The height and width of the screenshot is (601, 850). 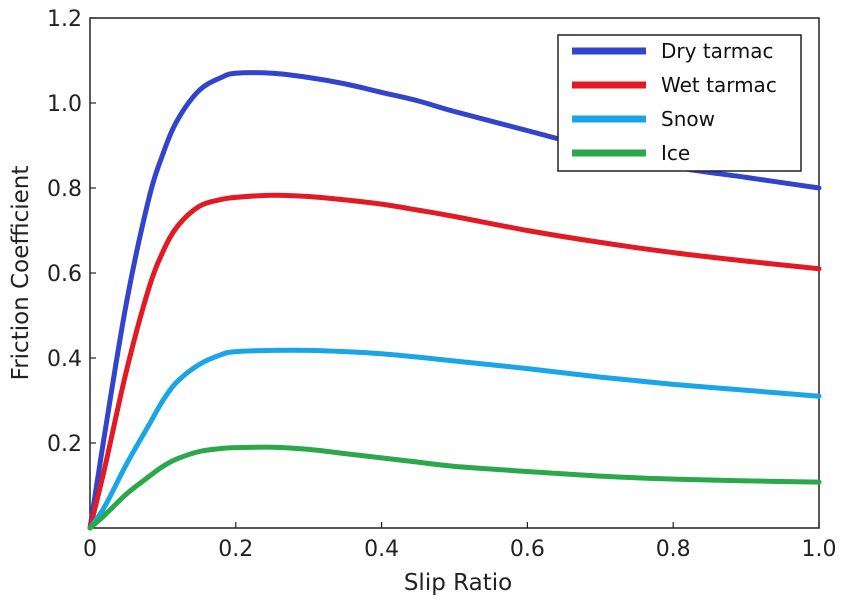 I want to click on y-tick-label: 0.8, so click(x=64, y=189).